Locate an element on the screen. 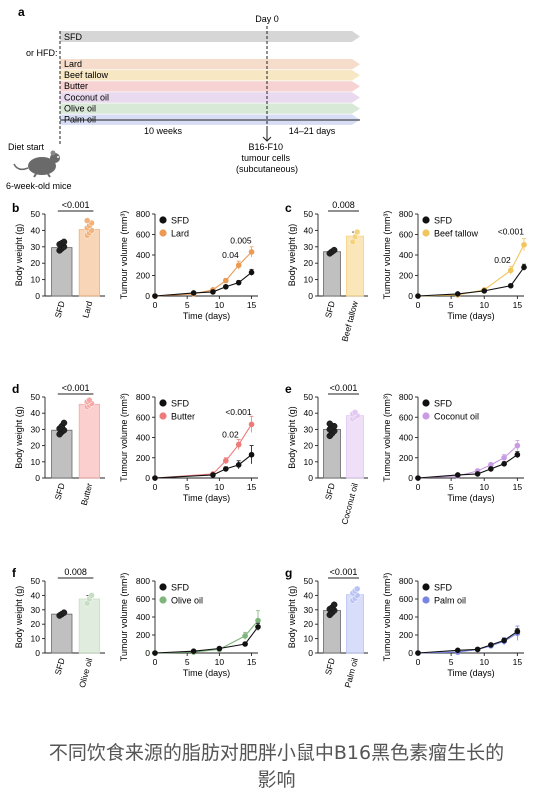 This screenshot has width=553, height=796. diet-bar-label: Lard is located at coordinates (73, 64).